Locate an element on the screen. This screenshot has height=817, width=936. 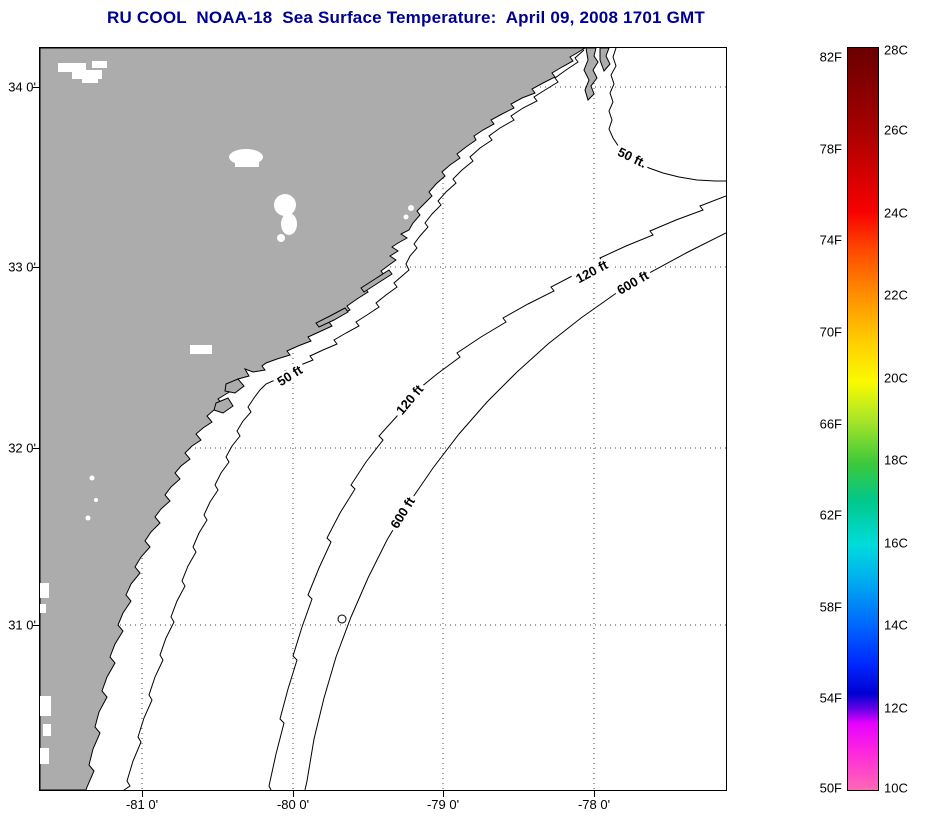
colorbar-f-label: 54F is located at coordinates (830, 698).